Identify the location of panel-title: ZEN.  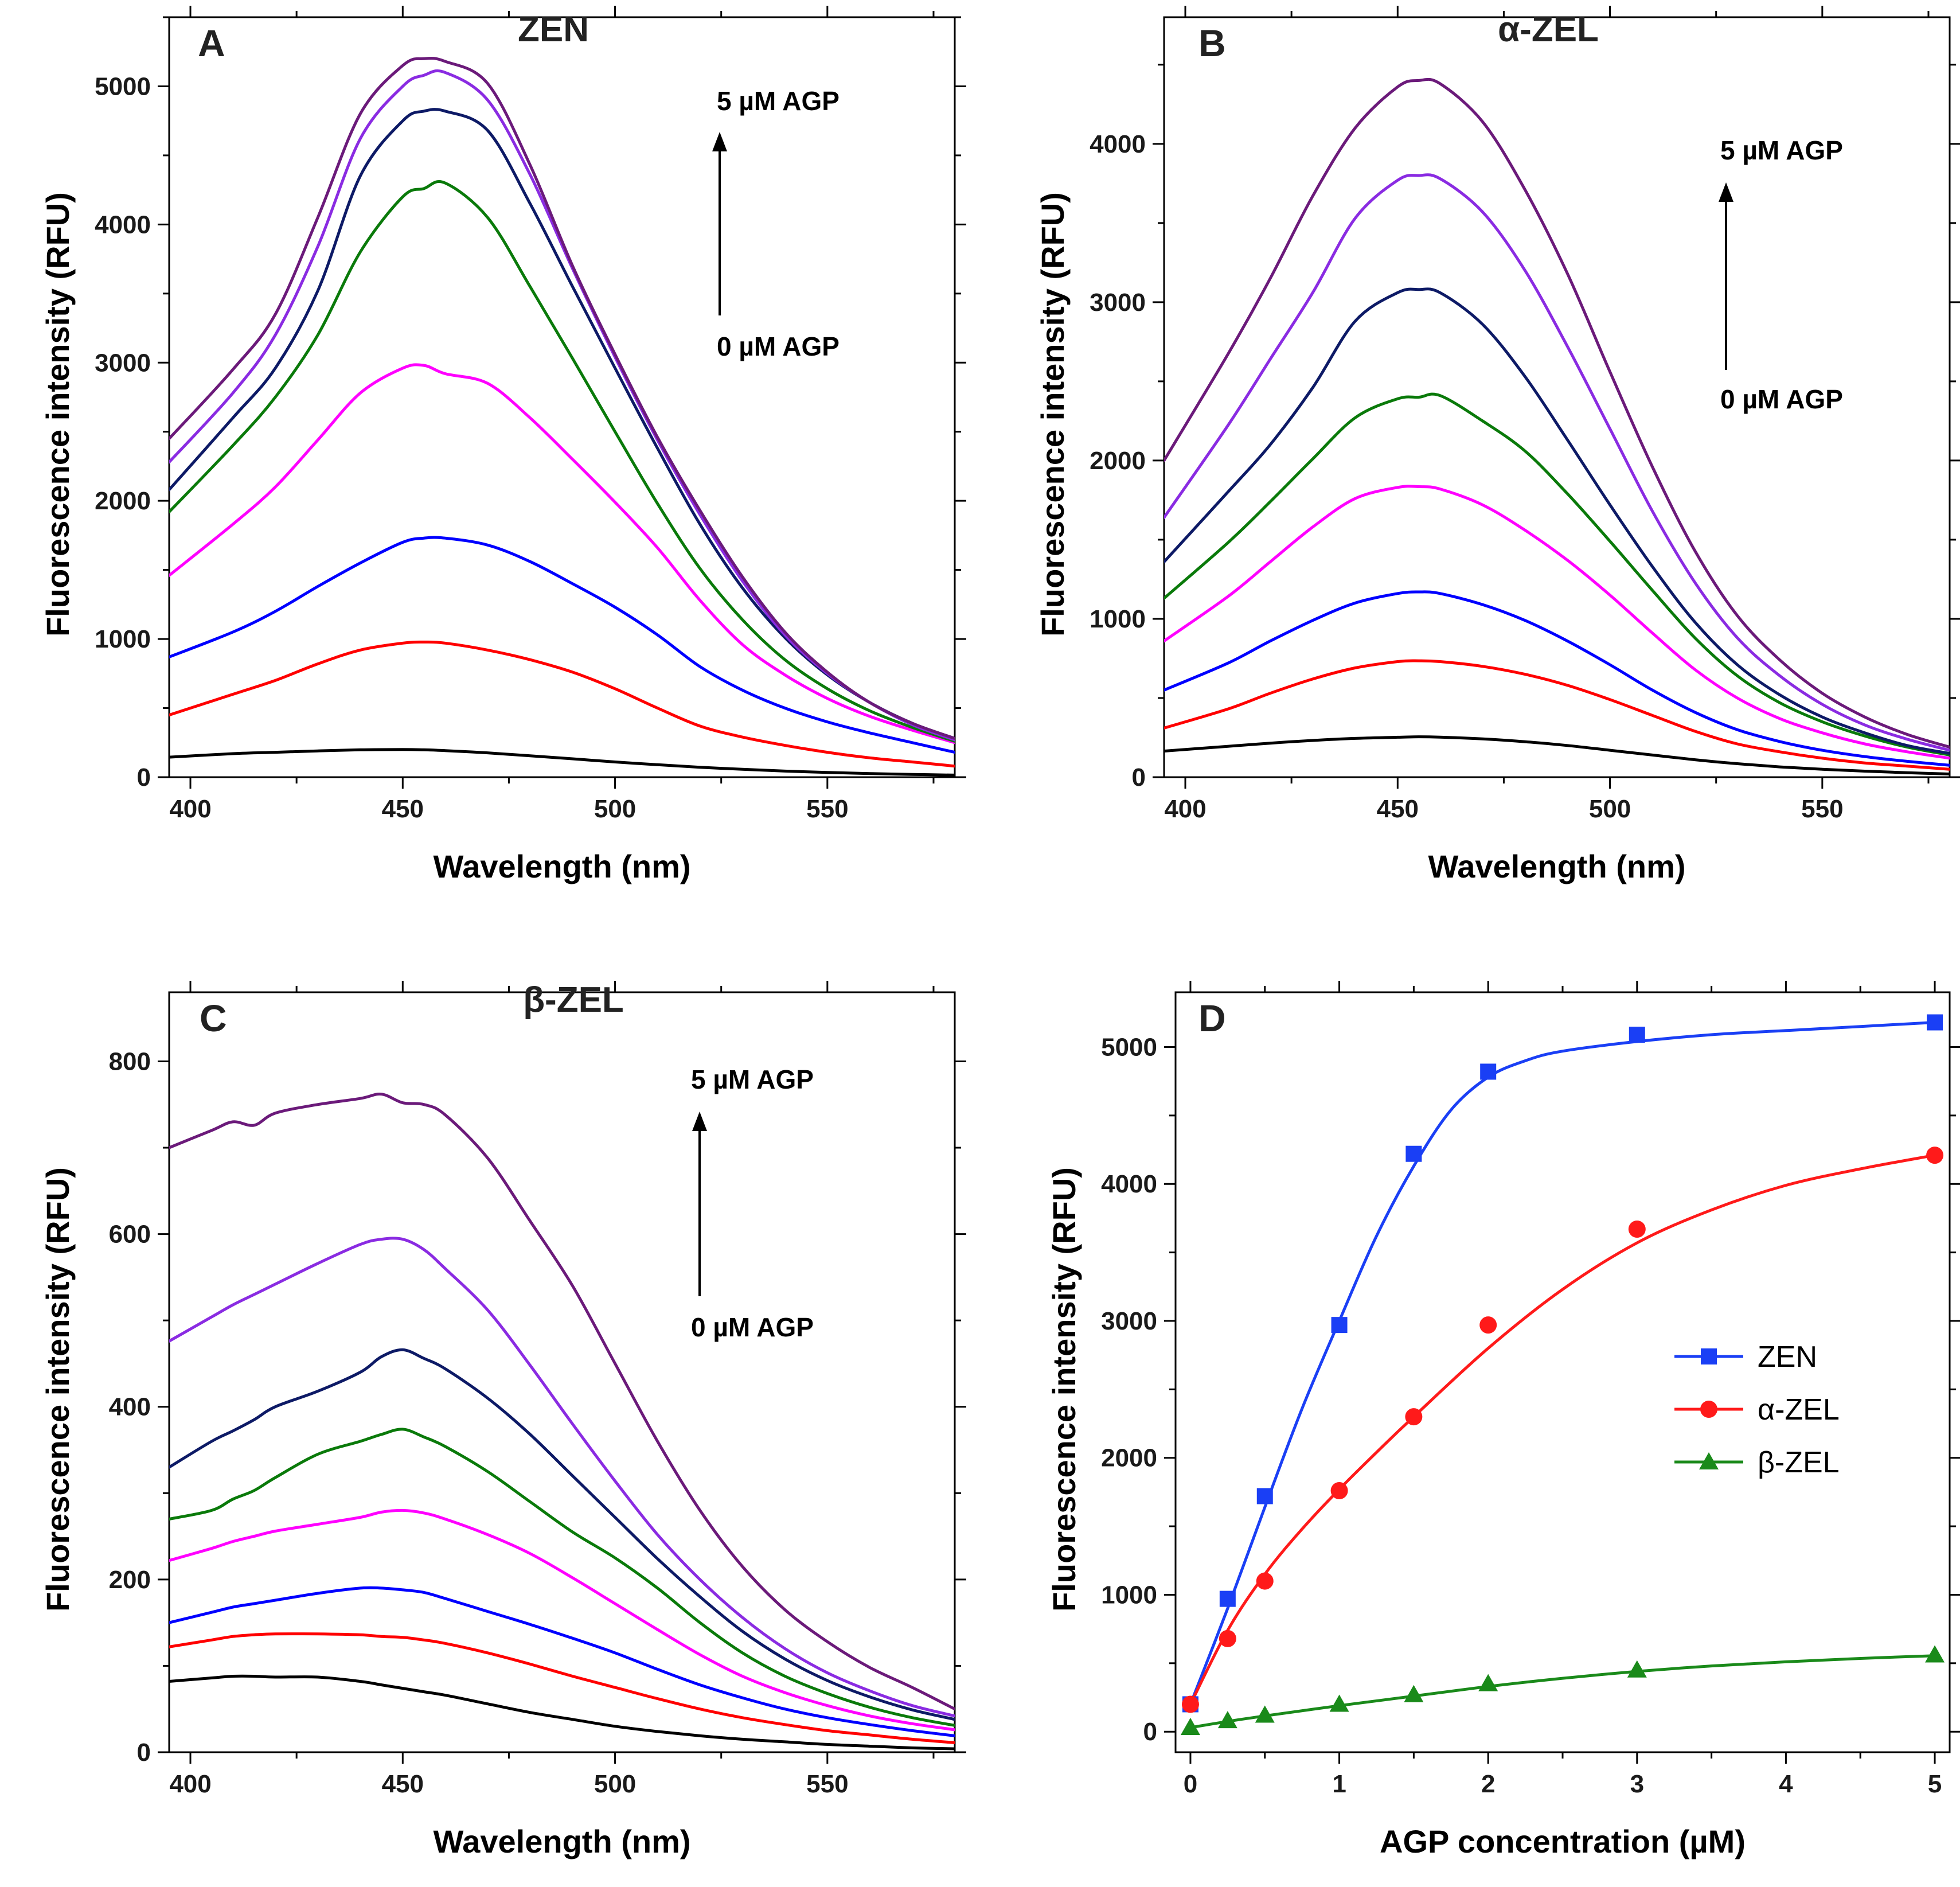
(553, 29).